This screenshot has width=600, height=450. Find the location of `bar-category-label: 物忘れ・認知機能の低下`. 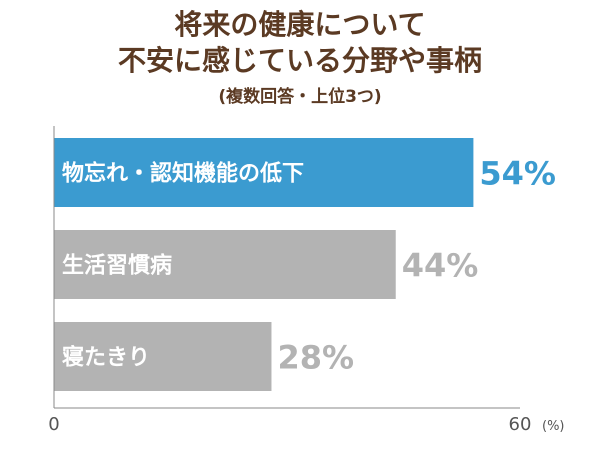

bar-category-label: 物忘れ・認知機能の低下 is located at coordinates (183, 174).